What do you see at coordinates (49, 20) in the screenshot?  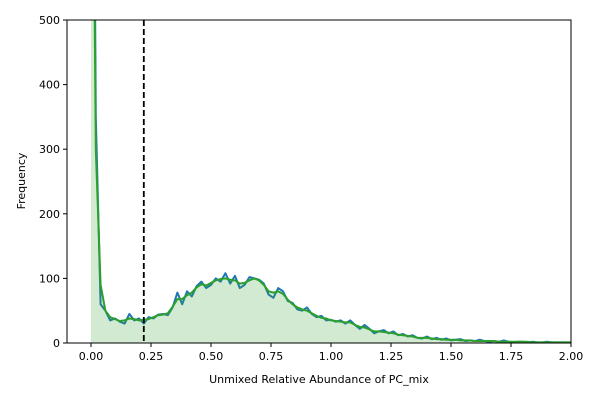 I see `y-tick-label: 500` at bounding box center [49, 20].